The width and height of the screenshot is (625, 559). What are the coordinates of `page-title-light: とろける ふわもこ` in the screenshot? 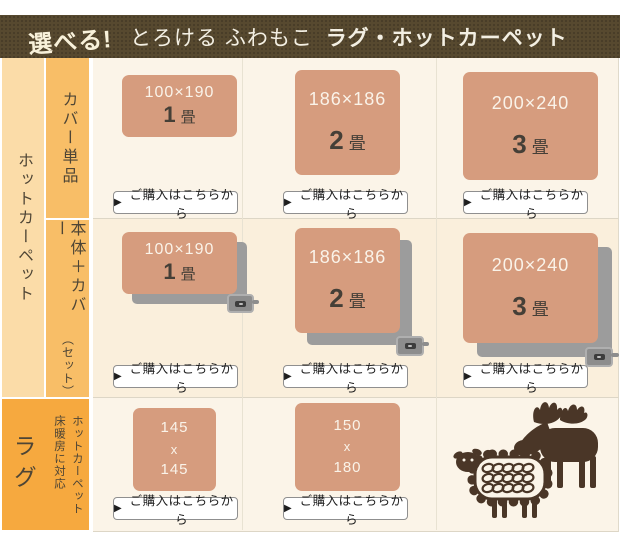 It's located at (221, 38).